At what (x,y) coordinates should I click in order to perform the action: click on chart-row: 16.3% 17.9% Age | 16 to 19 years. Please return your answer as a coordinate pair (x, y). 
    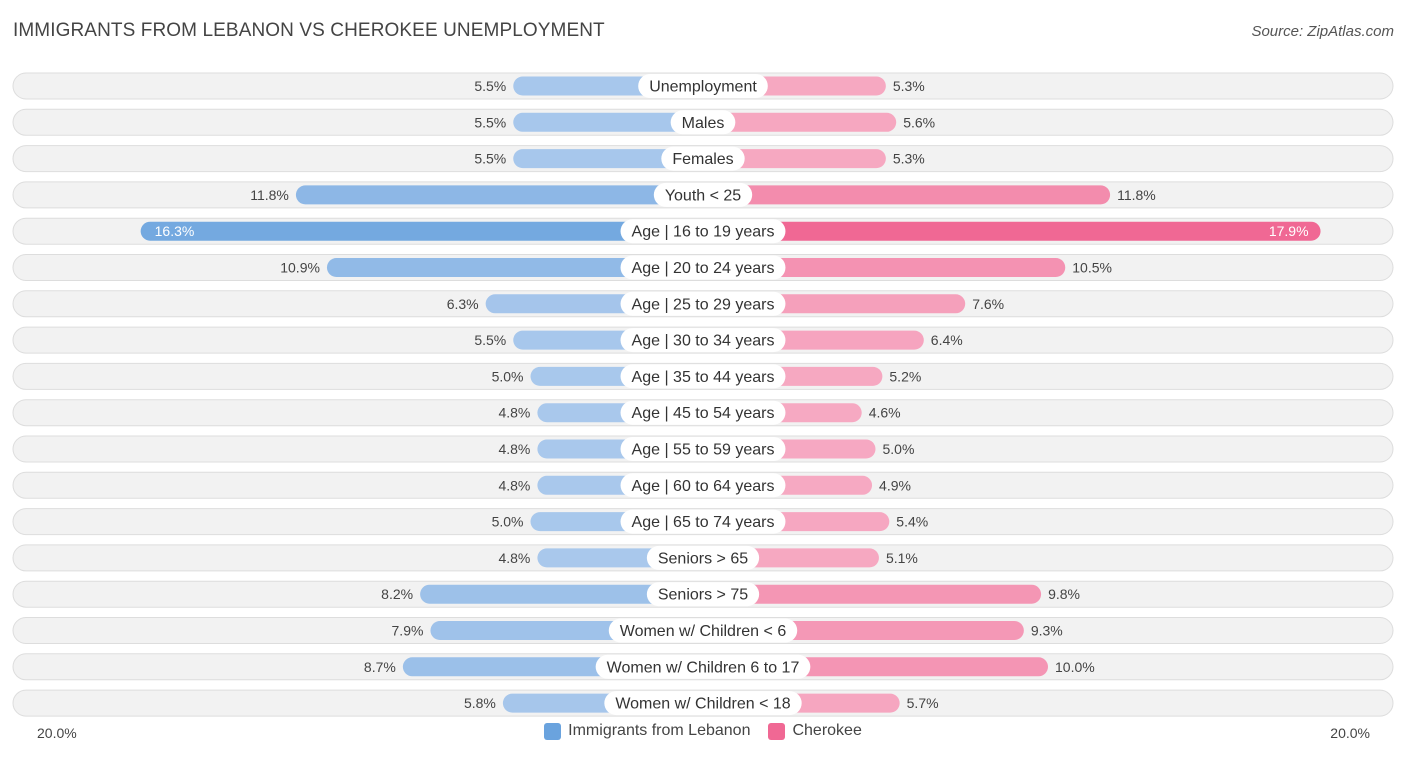
    Looking at the image, I should click on (703, 231).